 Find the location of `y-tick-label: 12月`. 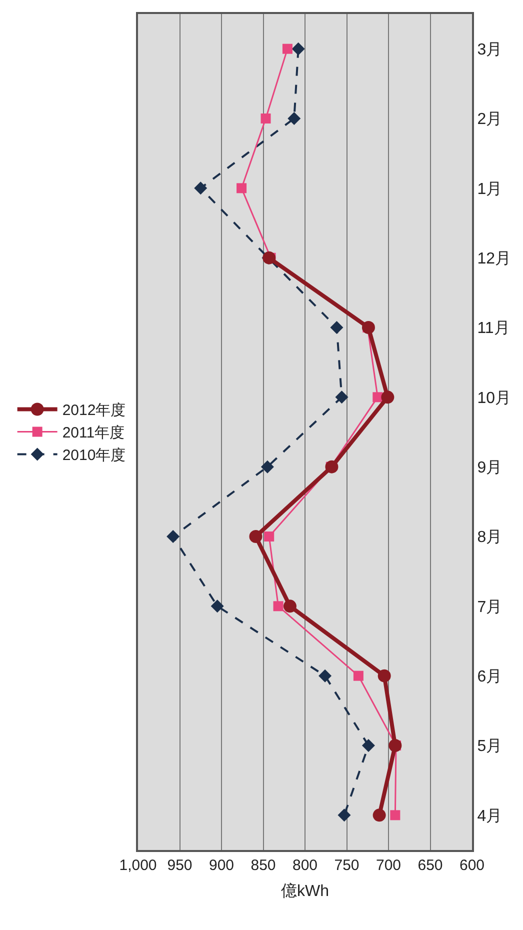

y-tick-label: 12月 is located at coordinates (494, 259).